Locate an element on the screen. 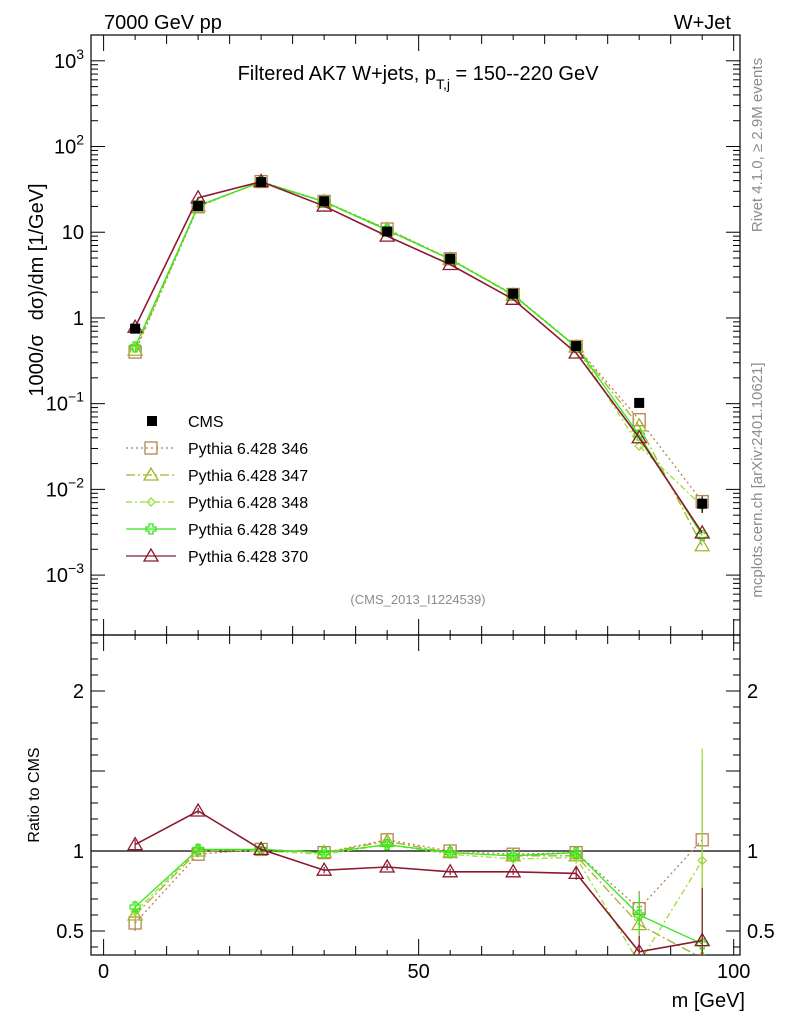  tick-base: 1 is located at coordinates (78, 319).